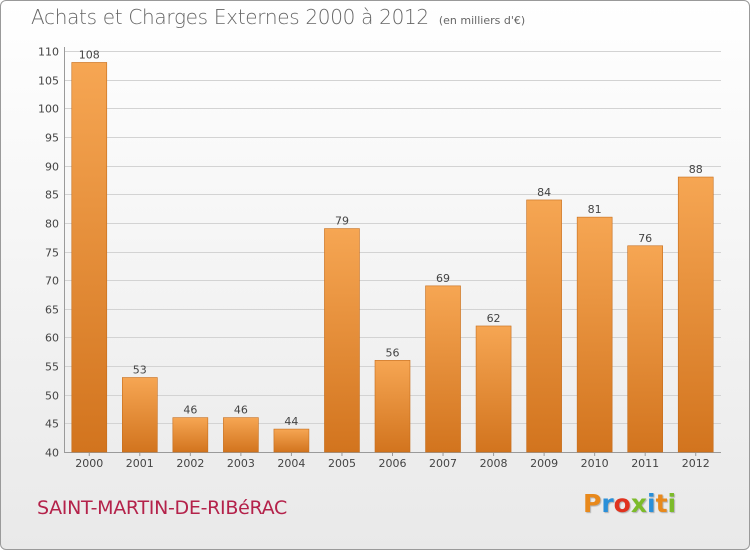  What do you see at coordinates (595, 463) in the screenshot?
I see `x-tick-label: 2010` at bounding box center [595, 463].